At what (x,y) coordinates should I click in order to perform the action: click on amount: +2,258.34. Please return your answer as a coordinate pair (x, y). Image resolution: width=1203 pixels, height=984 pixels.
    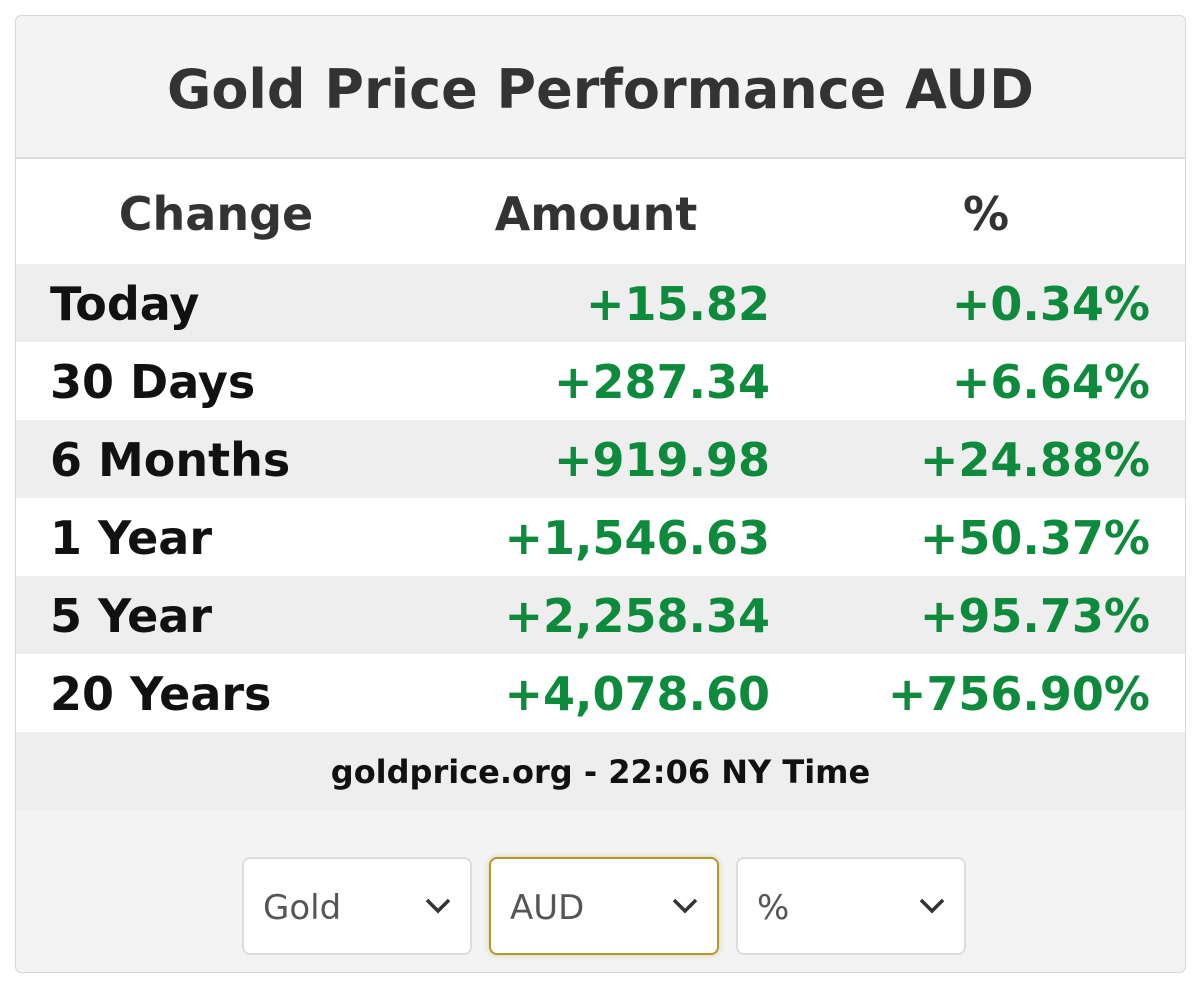
    Looking at the image, I should click on (637, 616).